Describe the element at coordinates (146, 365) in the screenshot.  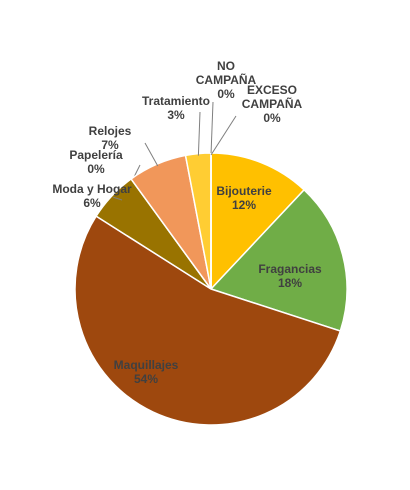
I see `category-name: Maquillajes` at that location.